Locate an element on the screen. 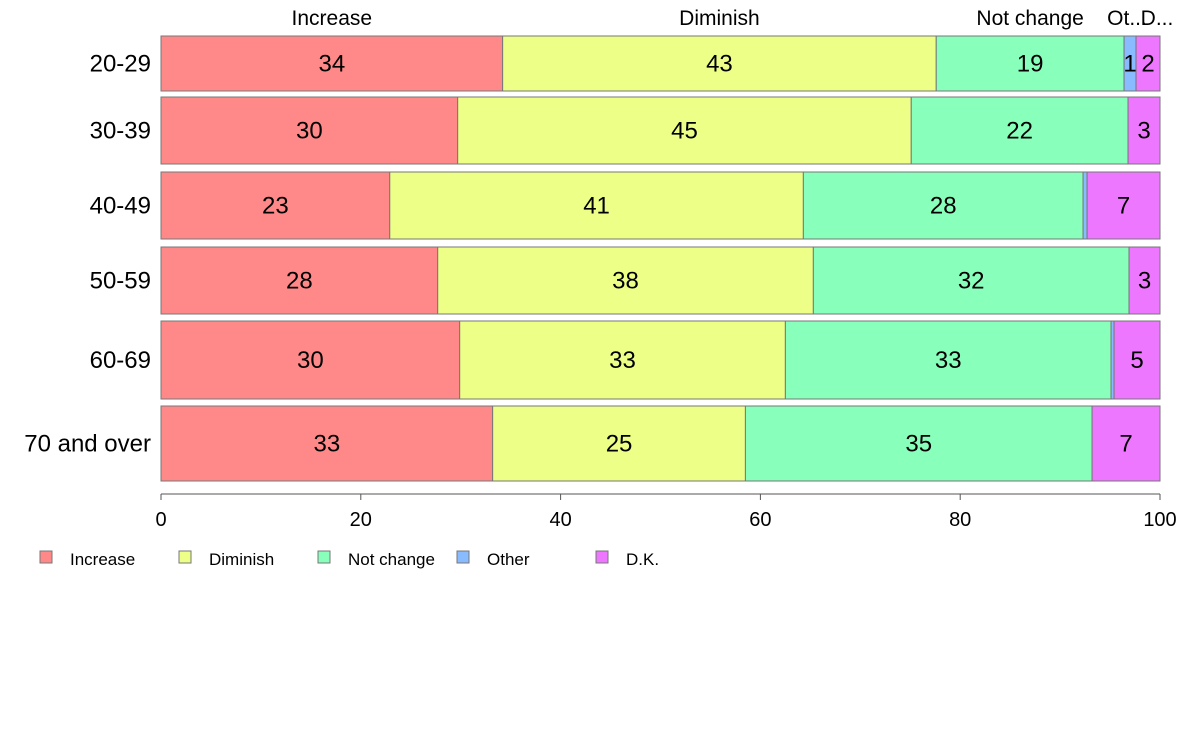 The width and height of the screenshot is (1188, 736). data-label: 5 is located at coordinates (1136, 360).